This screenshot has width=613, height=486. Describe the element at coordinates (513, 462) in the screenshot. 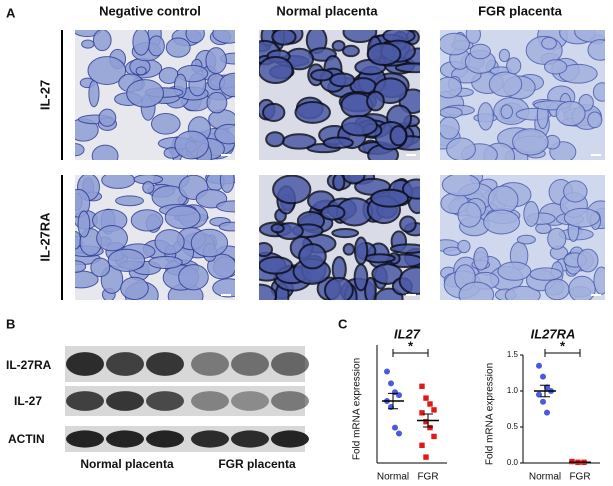

I see `y-tick-label: 0.0` at that location.